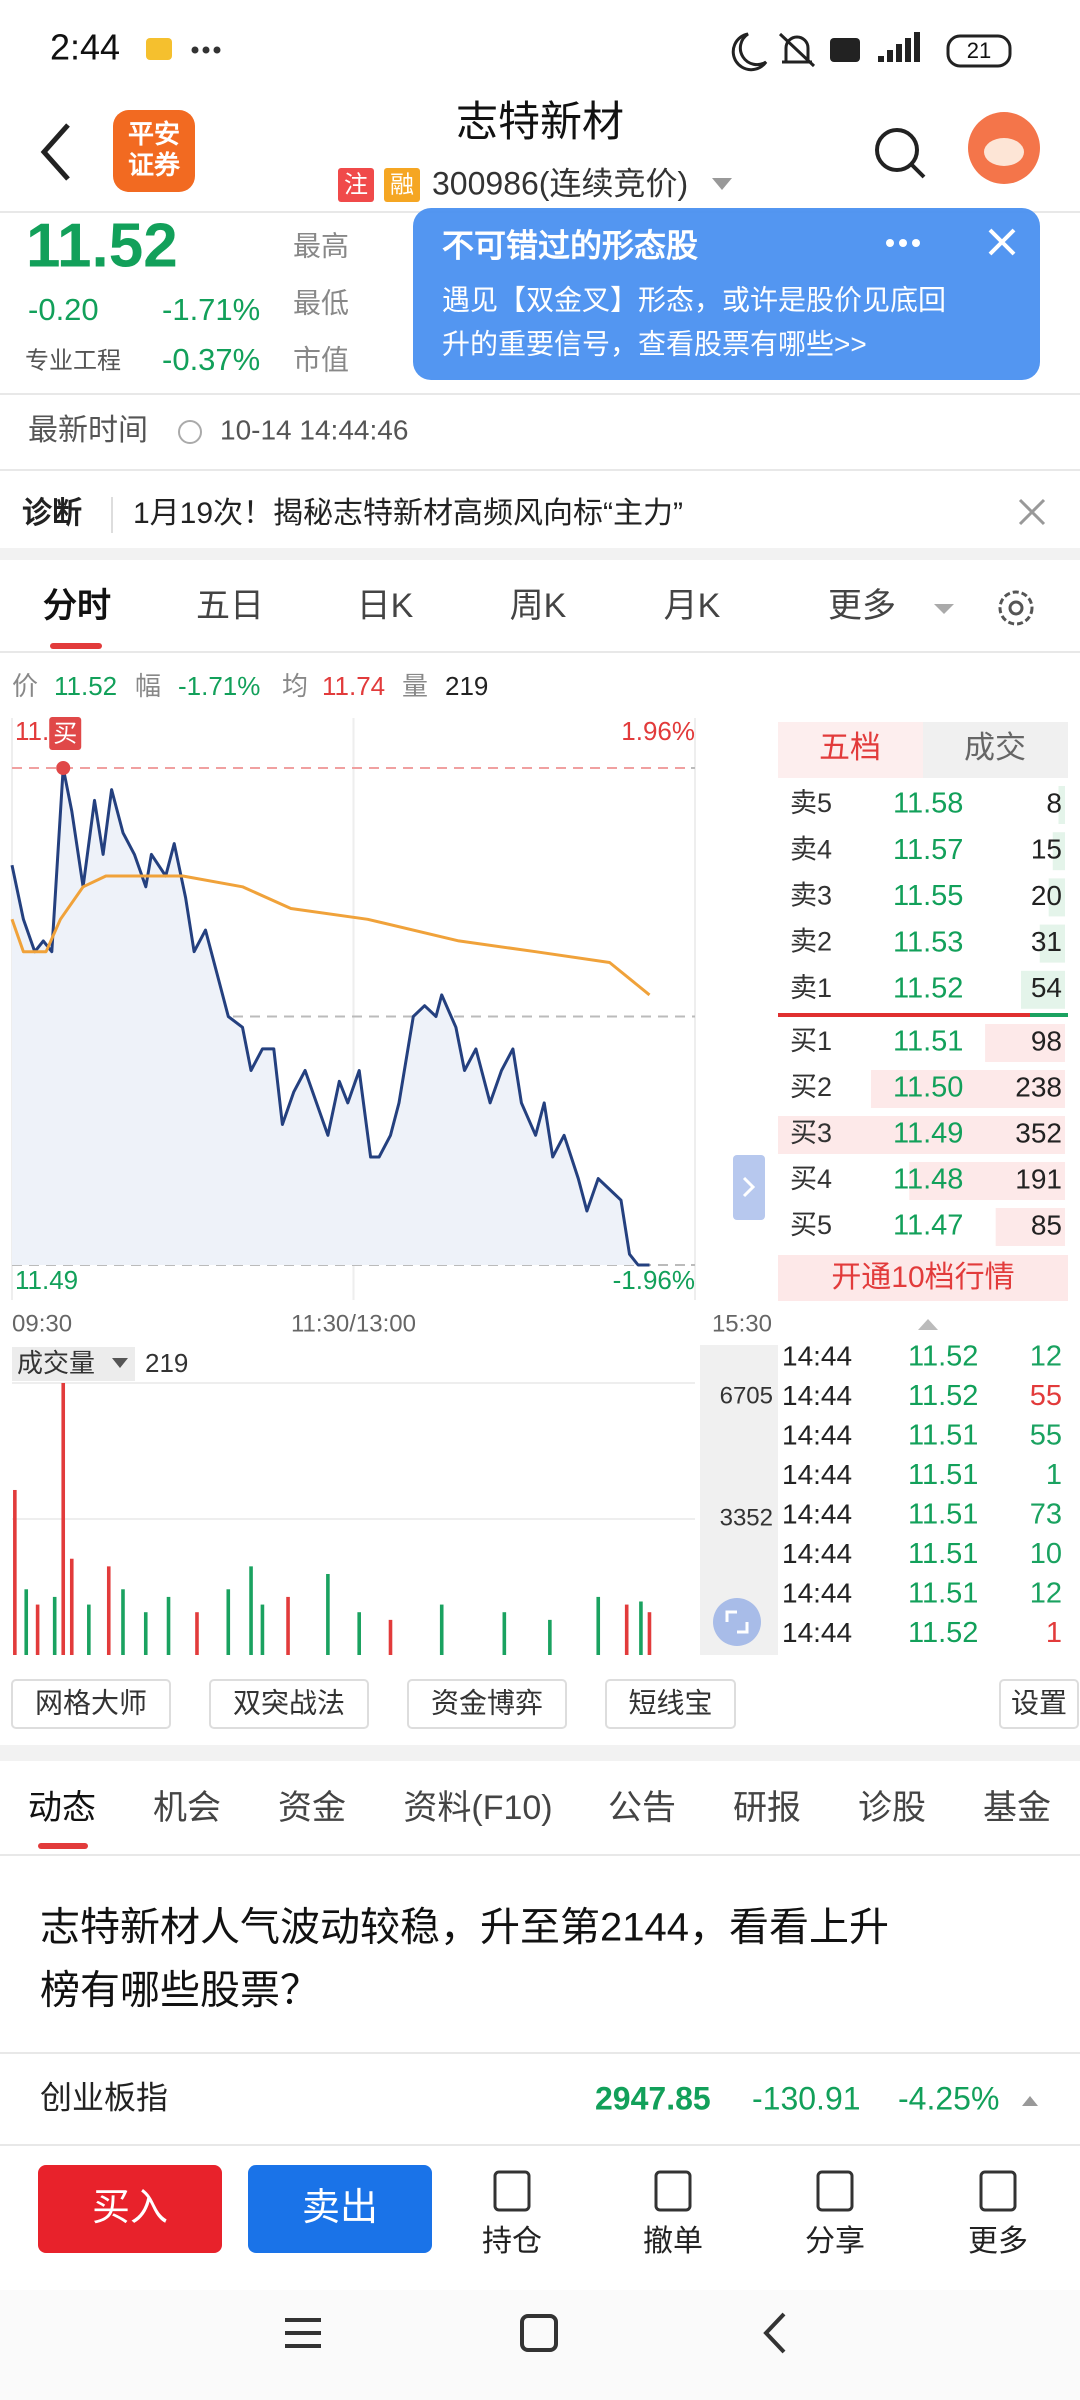  Describe the element at coordinates (835, 2241) in the screenshot. I see `action-label: 分享` at that location.